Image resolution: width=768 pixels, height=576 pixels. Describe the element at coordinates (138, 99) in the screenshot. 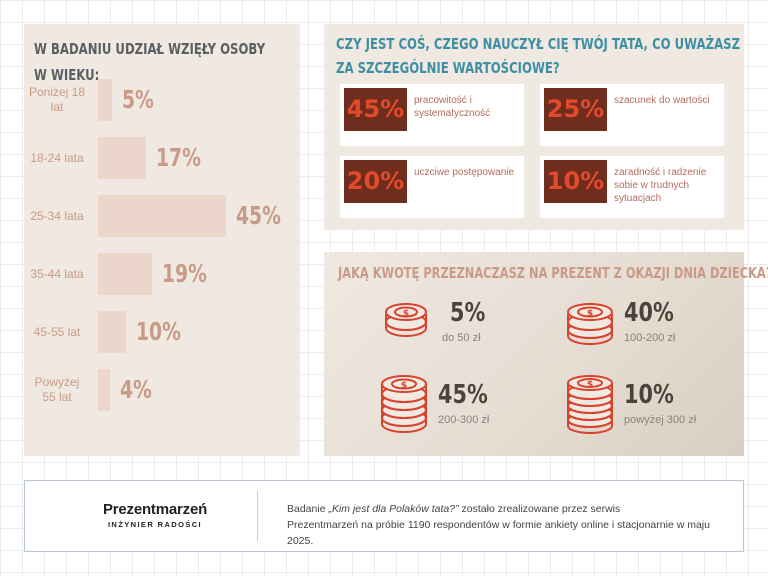

I see `age-value-label: 5%` at that location.